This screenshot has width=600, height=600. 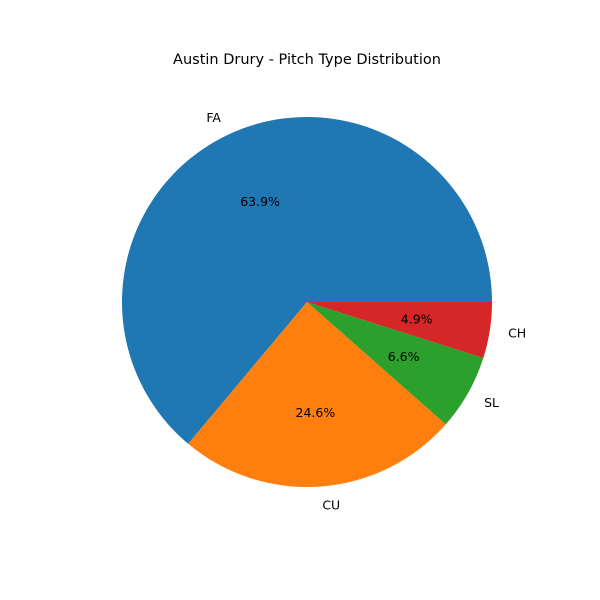 What do you see at coordinates (491, 402) in the screenshot?
I see `slice-label-sl: SL` at bounding box center [491, 402].